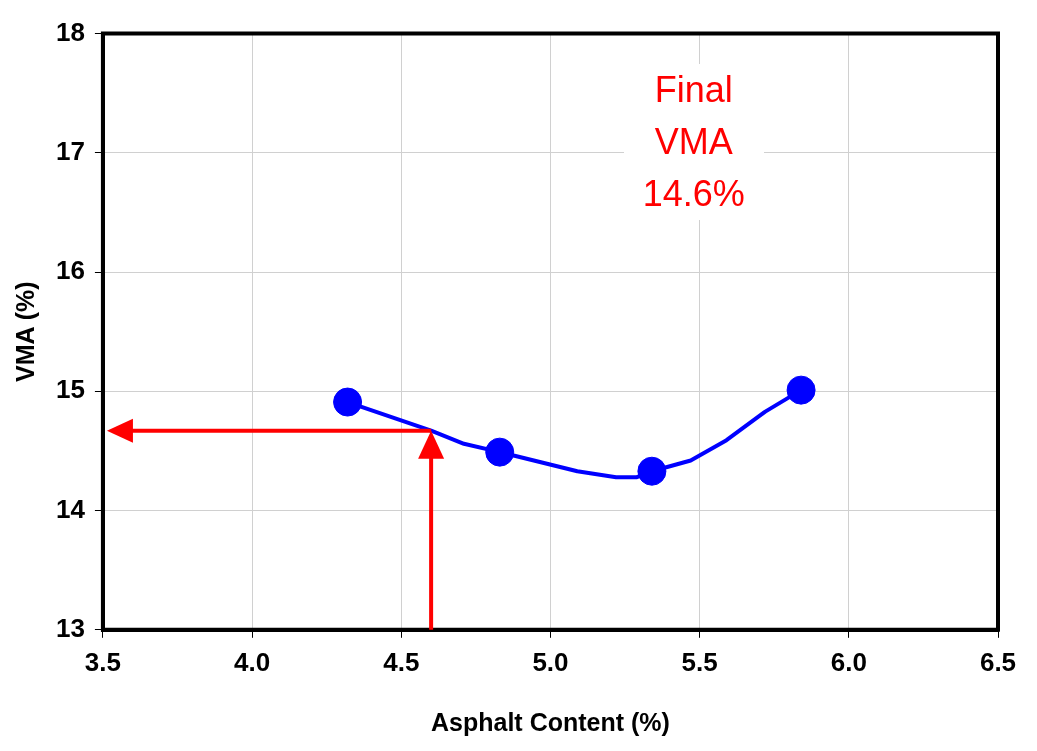 The height and width of the screenshot is (751, 1037). Describe the element at coordinates (70, 627) in the screenshot. I see `y-tick-label: 13` at that location.